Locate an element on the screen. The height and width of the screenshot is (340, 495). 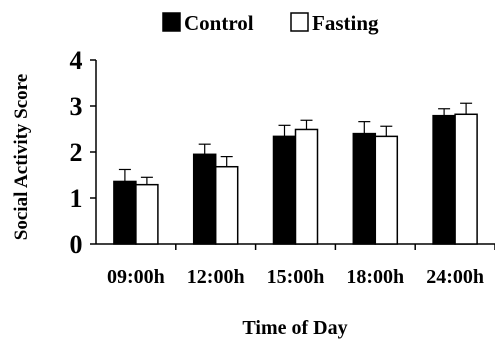
x-axis-title: Time of Day is located at coordinates (294, 328).